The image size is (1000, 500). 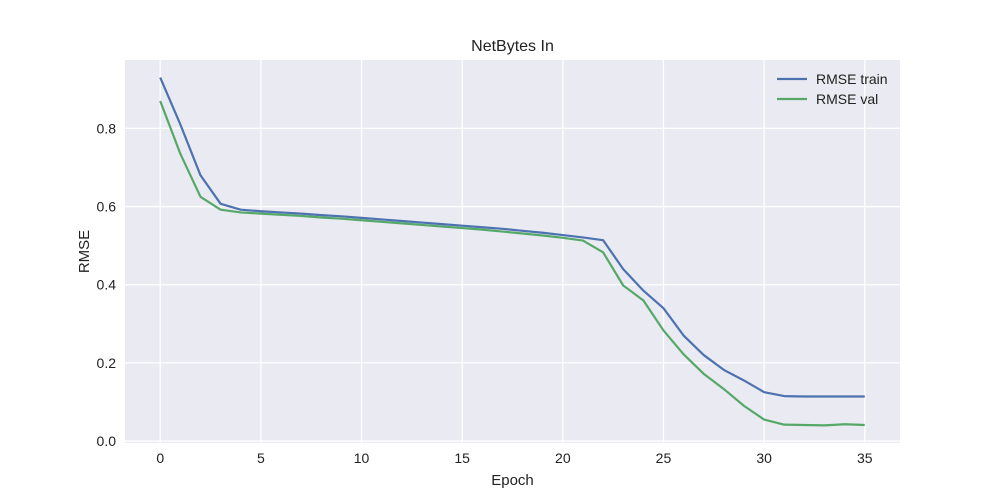 What do you see at coordinates (764, 458) in the screenshot?
I see `x-tick-label: 30` at bounding box center [764, 458].